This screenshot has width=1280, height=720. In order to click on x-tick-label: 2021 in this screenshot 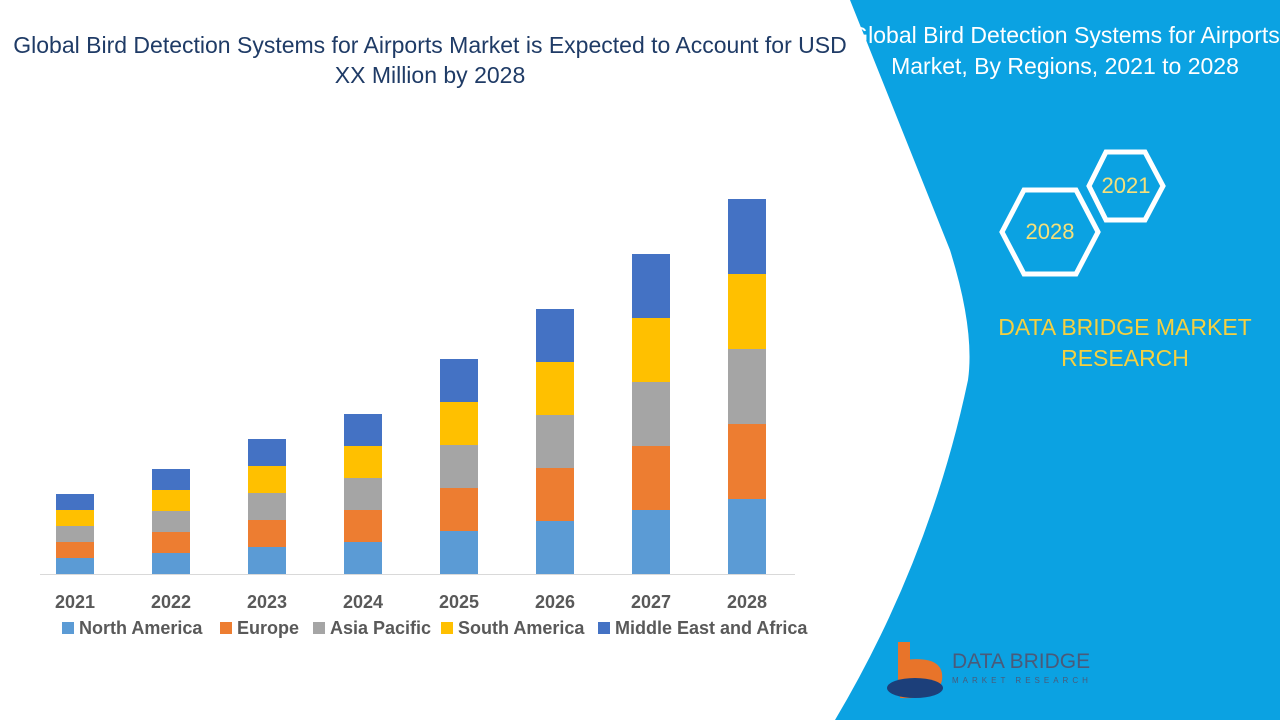, I will do `click(75, 602)`.